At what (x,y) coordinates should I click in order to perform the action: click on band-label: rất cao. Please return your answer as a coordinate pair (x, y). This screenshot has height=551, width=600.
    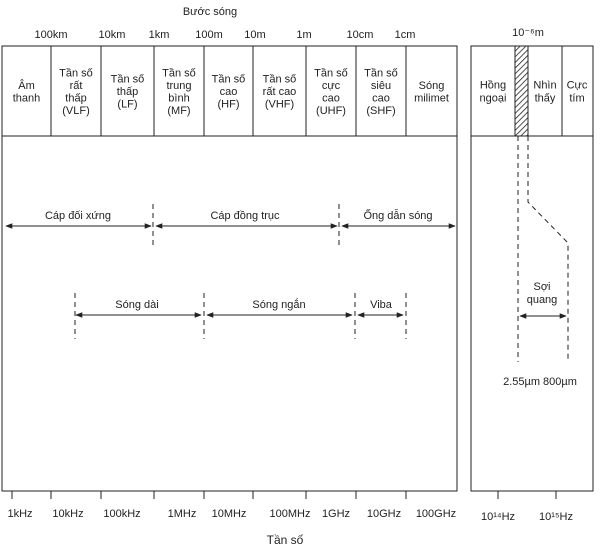
    Looking at the image, I should click on (280, 92).